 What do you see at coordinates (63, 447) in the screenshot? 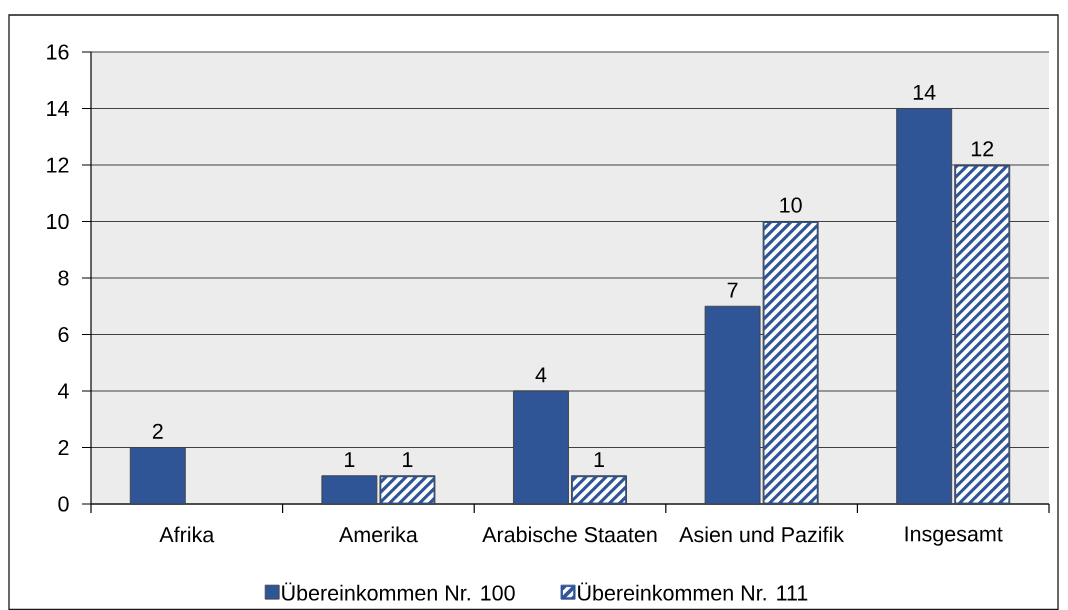
I see `y-tick-label: 2` at bounding box center [63, 447].